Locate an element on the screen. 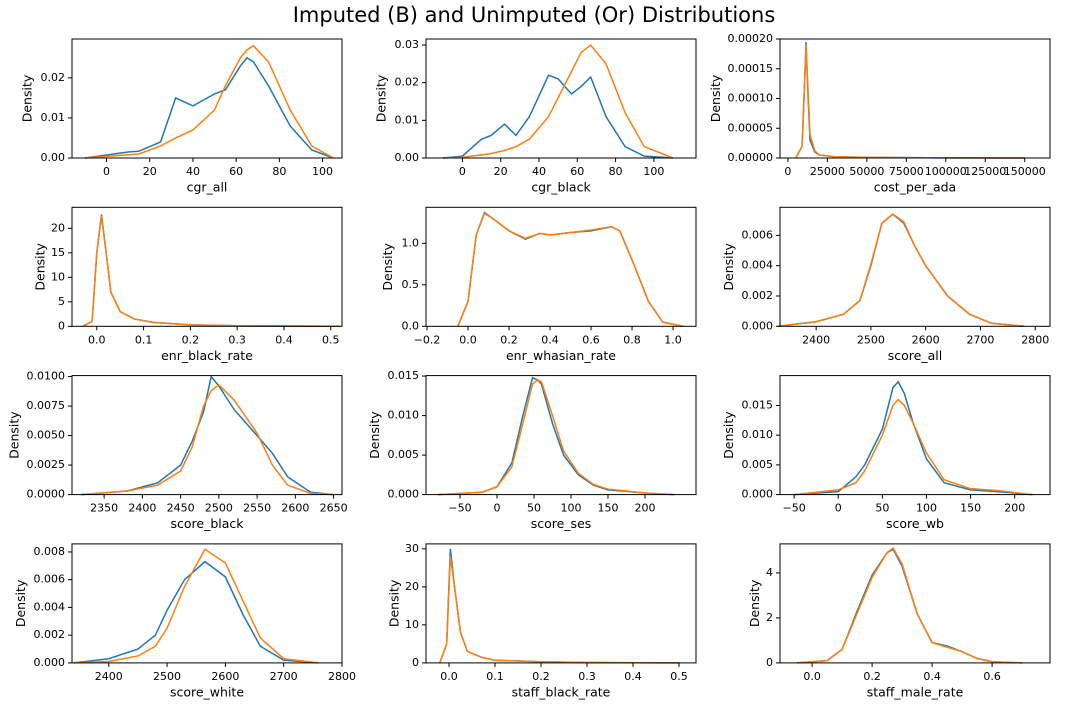  y-tick-label: 0.008 is located at coordinates (50, 551).